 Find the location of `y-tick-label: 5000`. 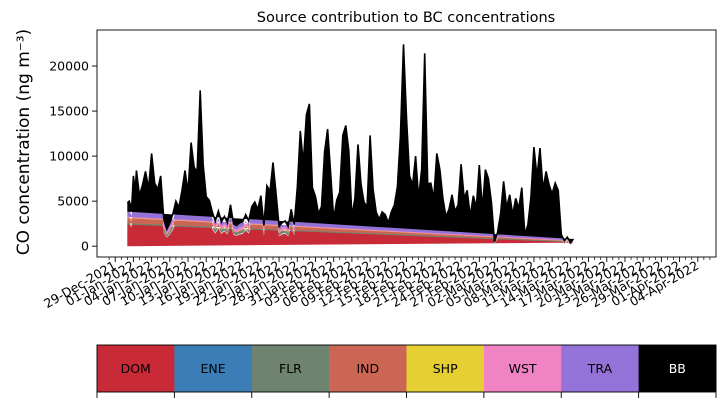

y-tick-label: 5000 is located at coordinates (73, 201).